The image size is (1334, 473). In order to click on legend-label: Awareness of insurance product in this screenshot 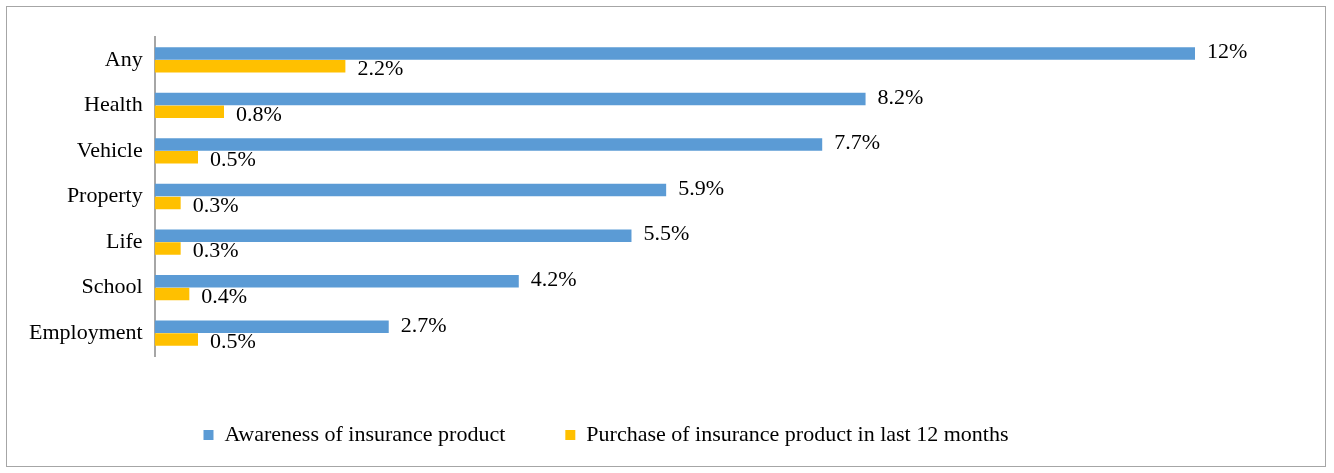, I will do `click(365, 433)`.